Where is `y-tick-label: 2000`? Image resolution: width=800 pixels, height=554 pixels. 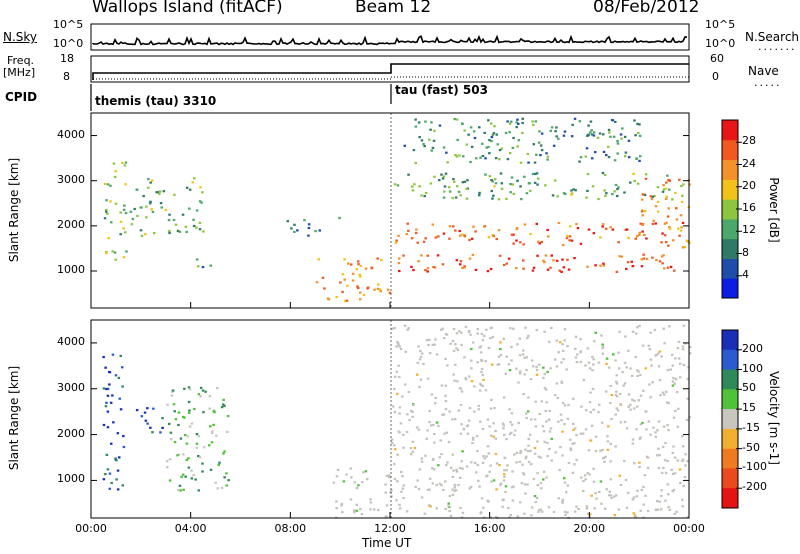 y-tick-label: 2000 is located at coordinates (71, 224).